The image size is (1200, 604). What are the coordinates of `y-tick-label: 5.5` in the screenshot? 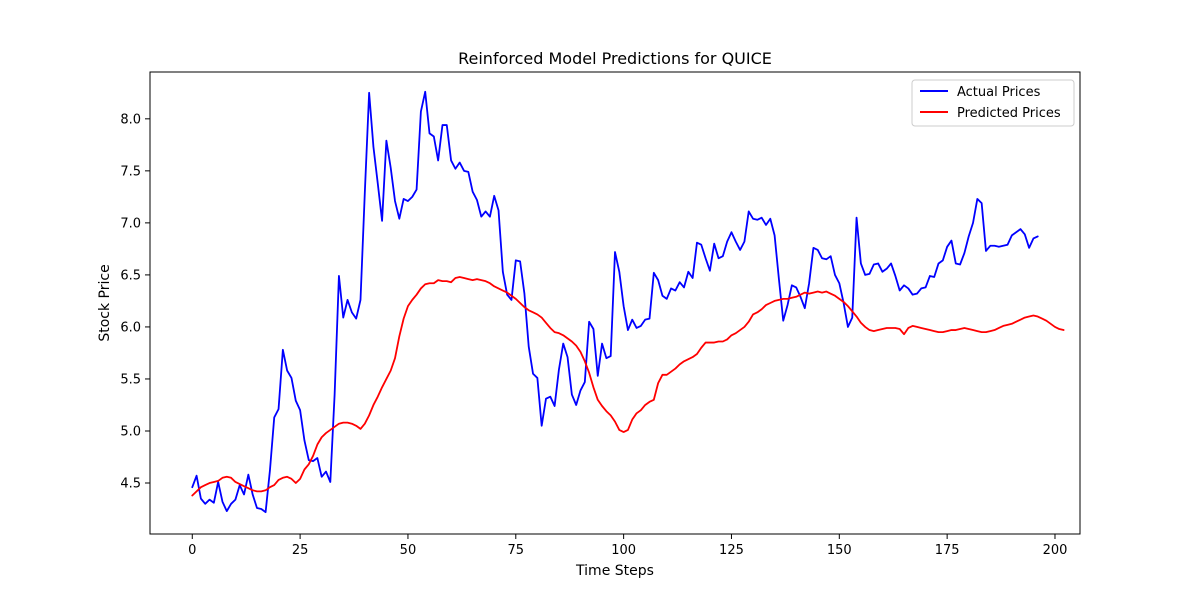 It's located at (130, 379).